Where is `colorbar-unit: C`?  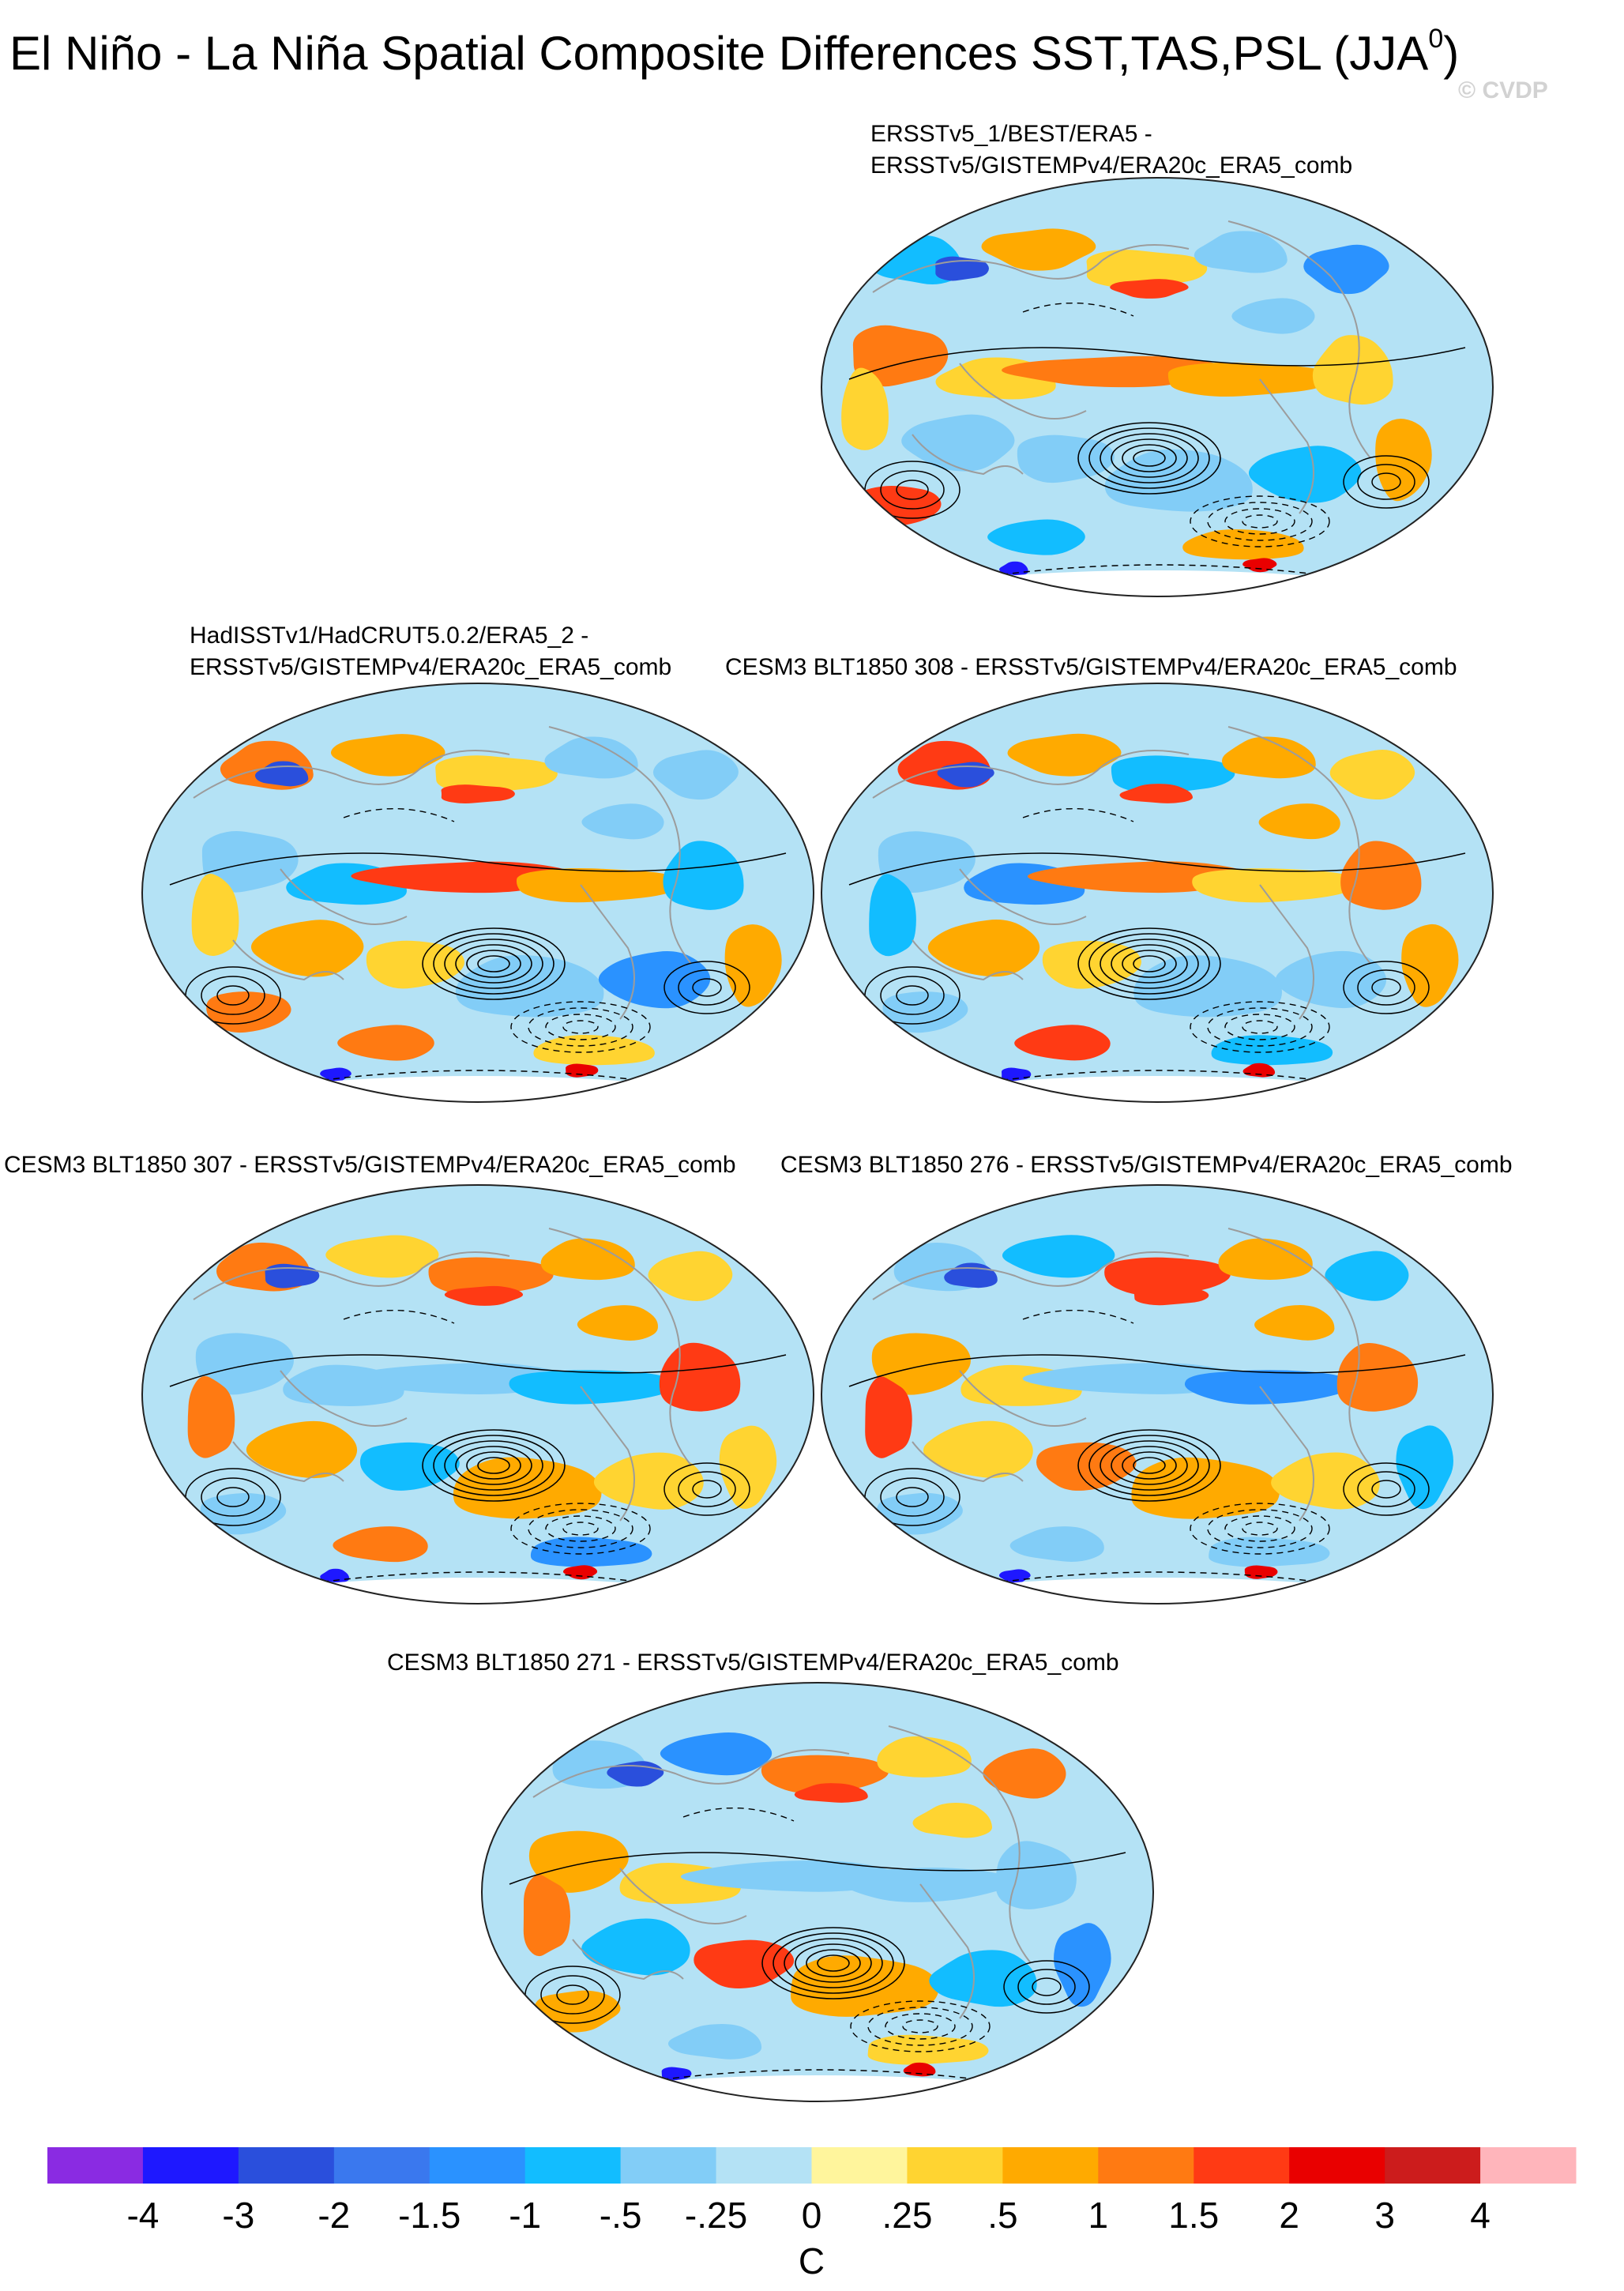
colorbar-unit: C is located at coordinates (812, 2261).